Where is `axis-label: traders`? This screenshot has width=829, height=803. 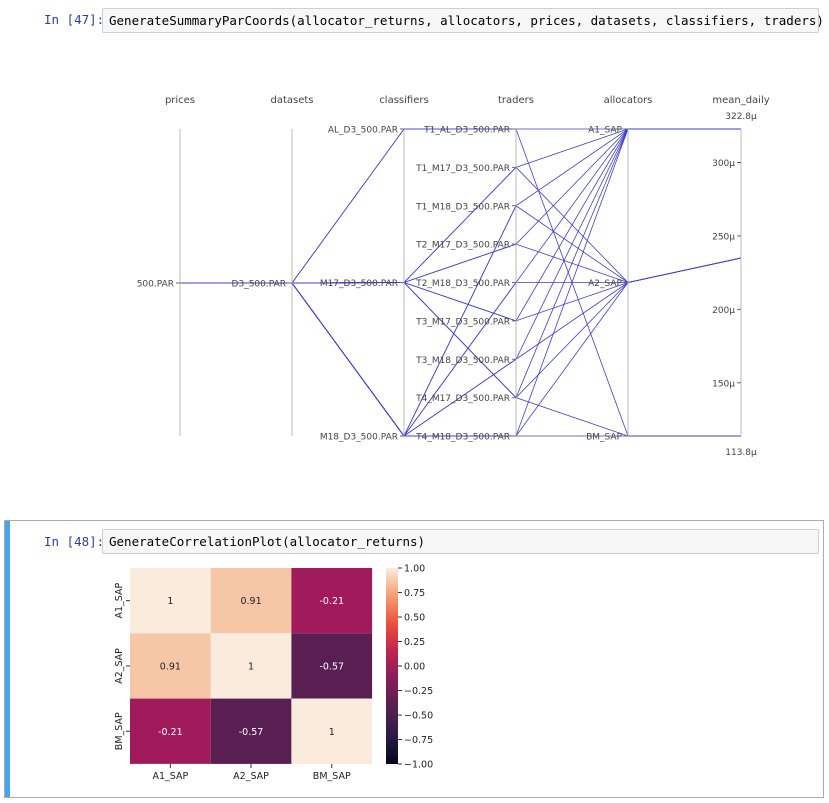
axis-label: traders is located at coordinates (516, 100).